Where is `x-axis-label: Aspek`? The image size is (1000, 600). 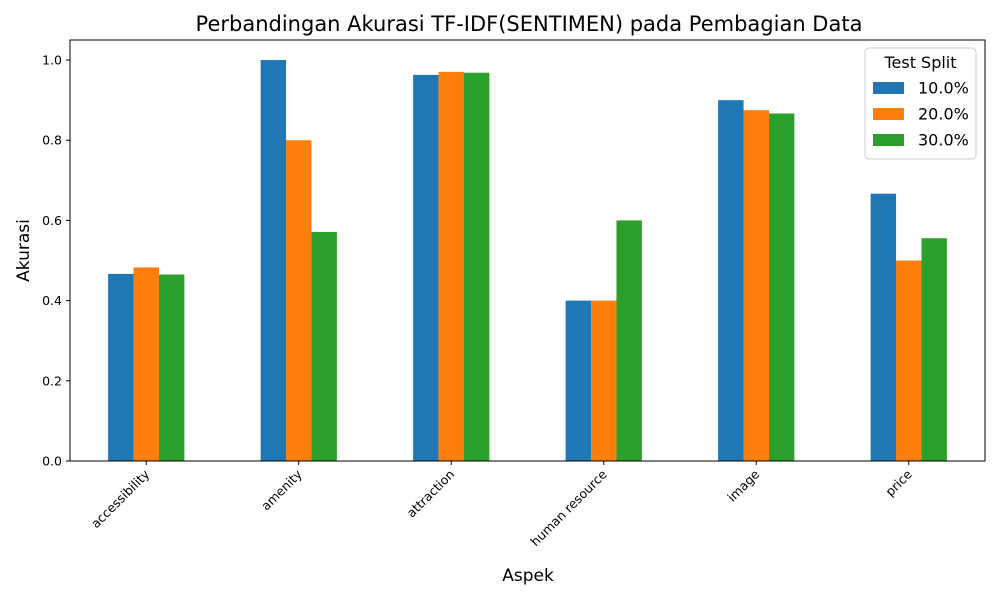 x-axis-label: Aspek is located at coordinates (528, 576).